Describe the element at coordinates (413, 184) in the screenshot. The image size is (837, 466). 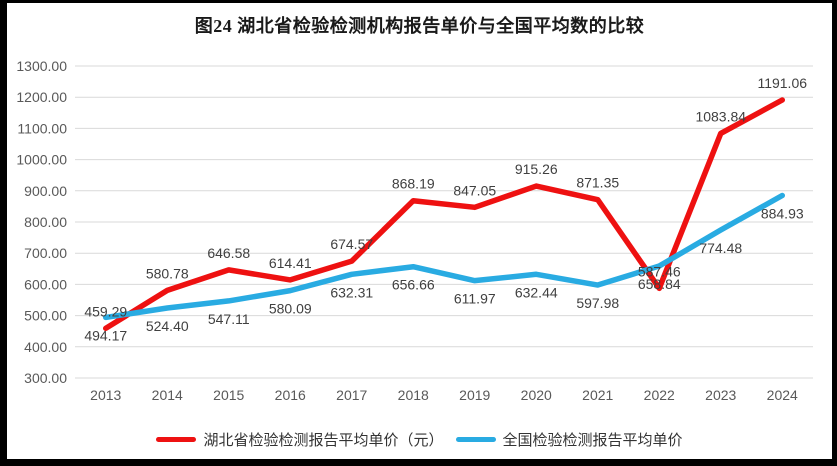
I see `hubei-data-label: 868.19` at that location.